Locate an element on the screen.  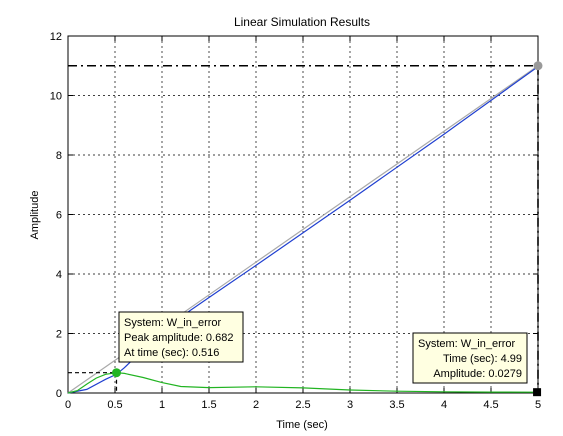
x-tick-label: 4 is located at coordinates (444, 405).